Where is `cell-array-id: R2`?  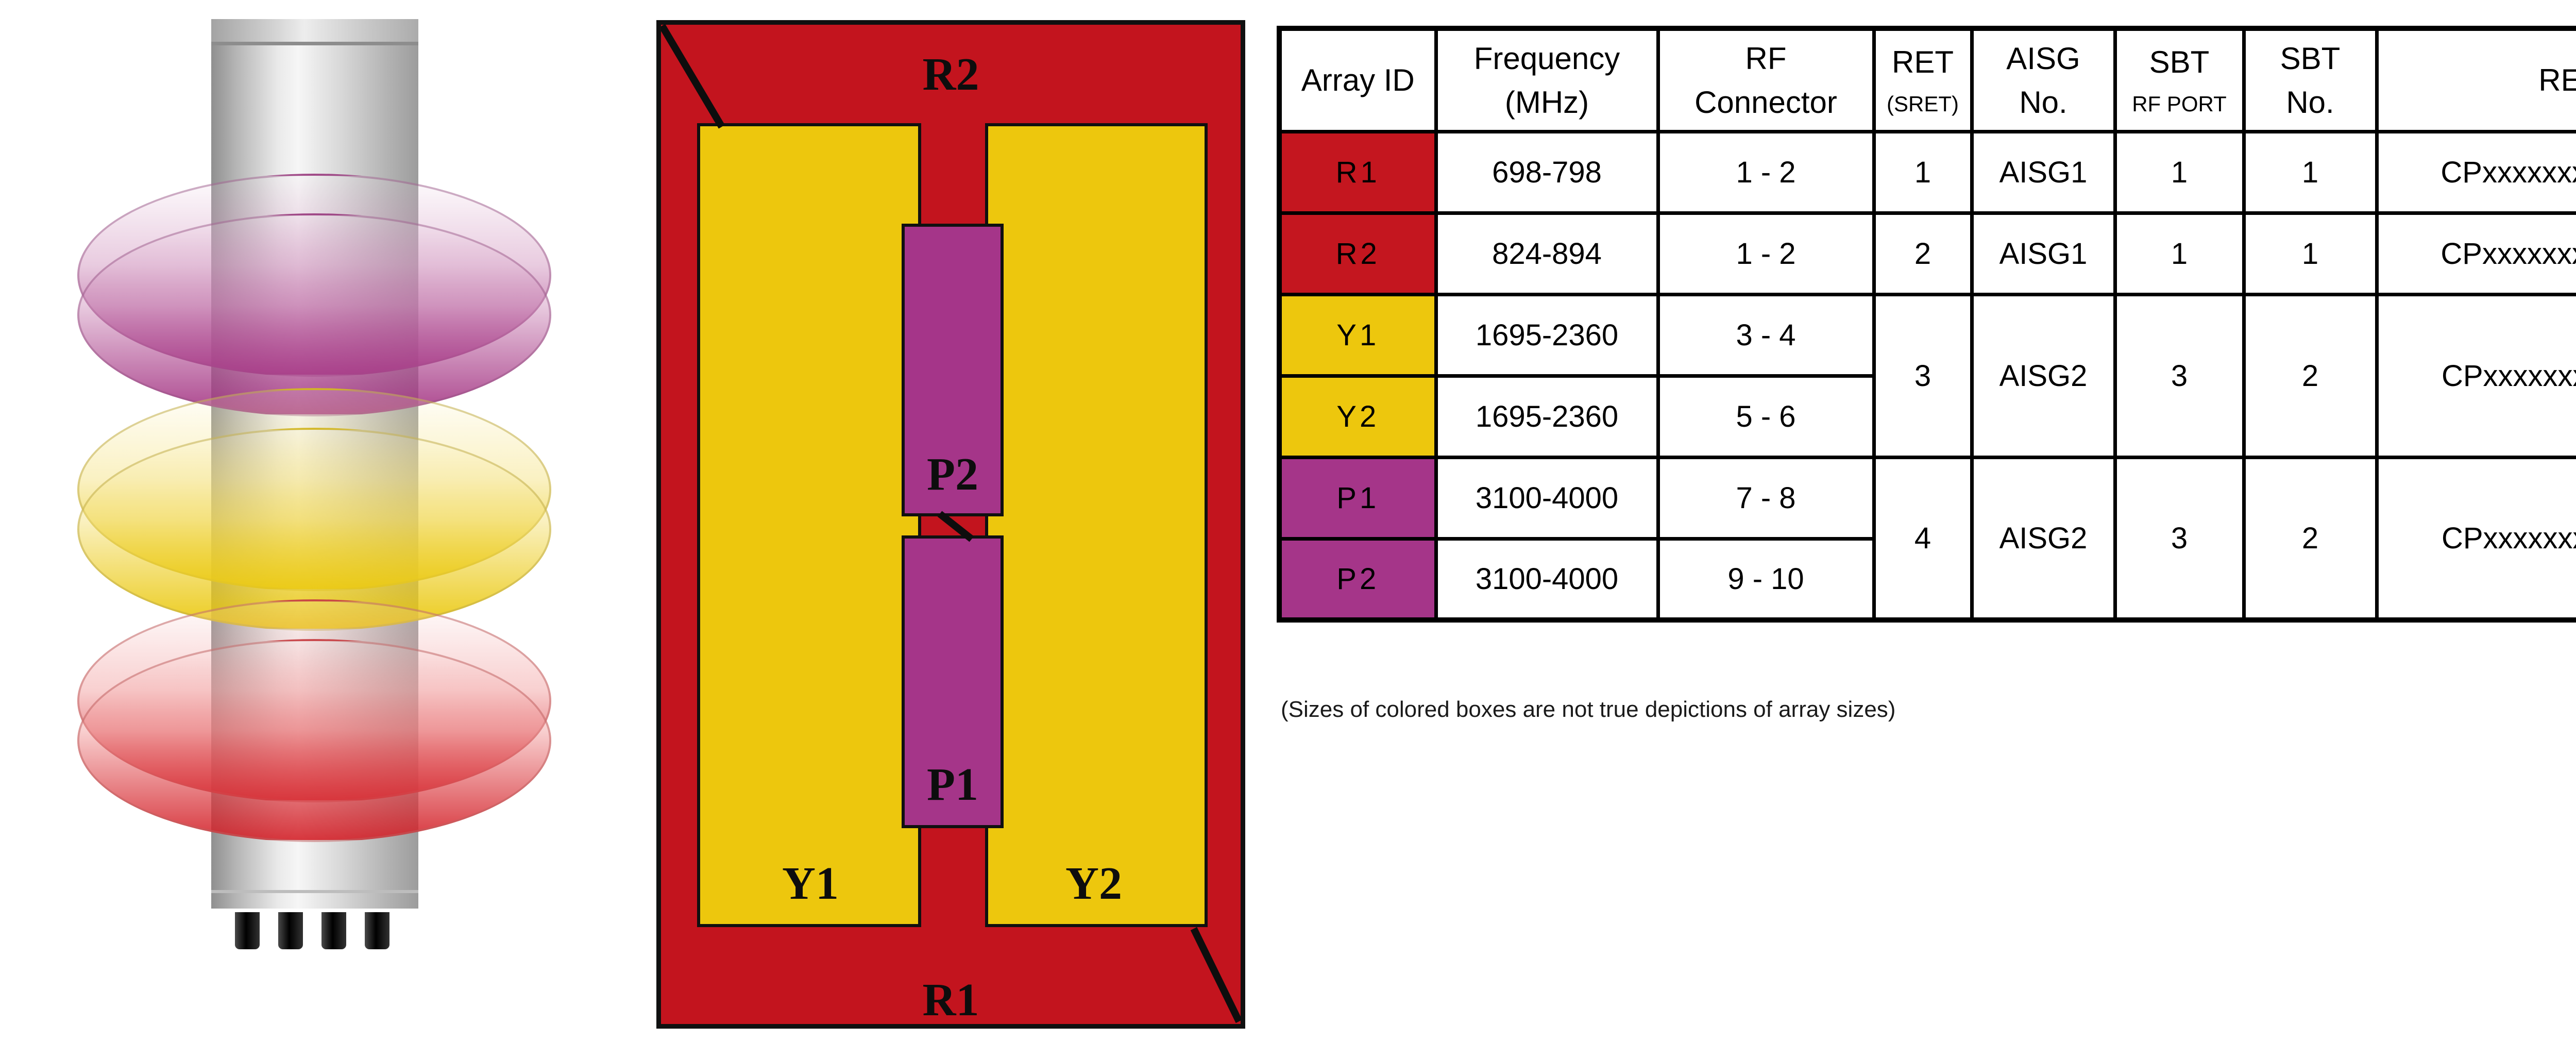 cell-array-id: R2 is located at coordinates (1357, 253).